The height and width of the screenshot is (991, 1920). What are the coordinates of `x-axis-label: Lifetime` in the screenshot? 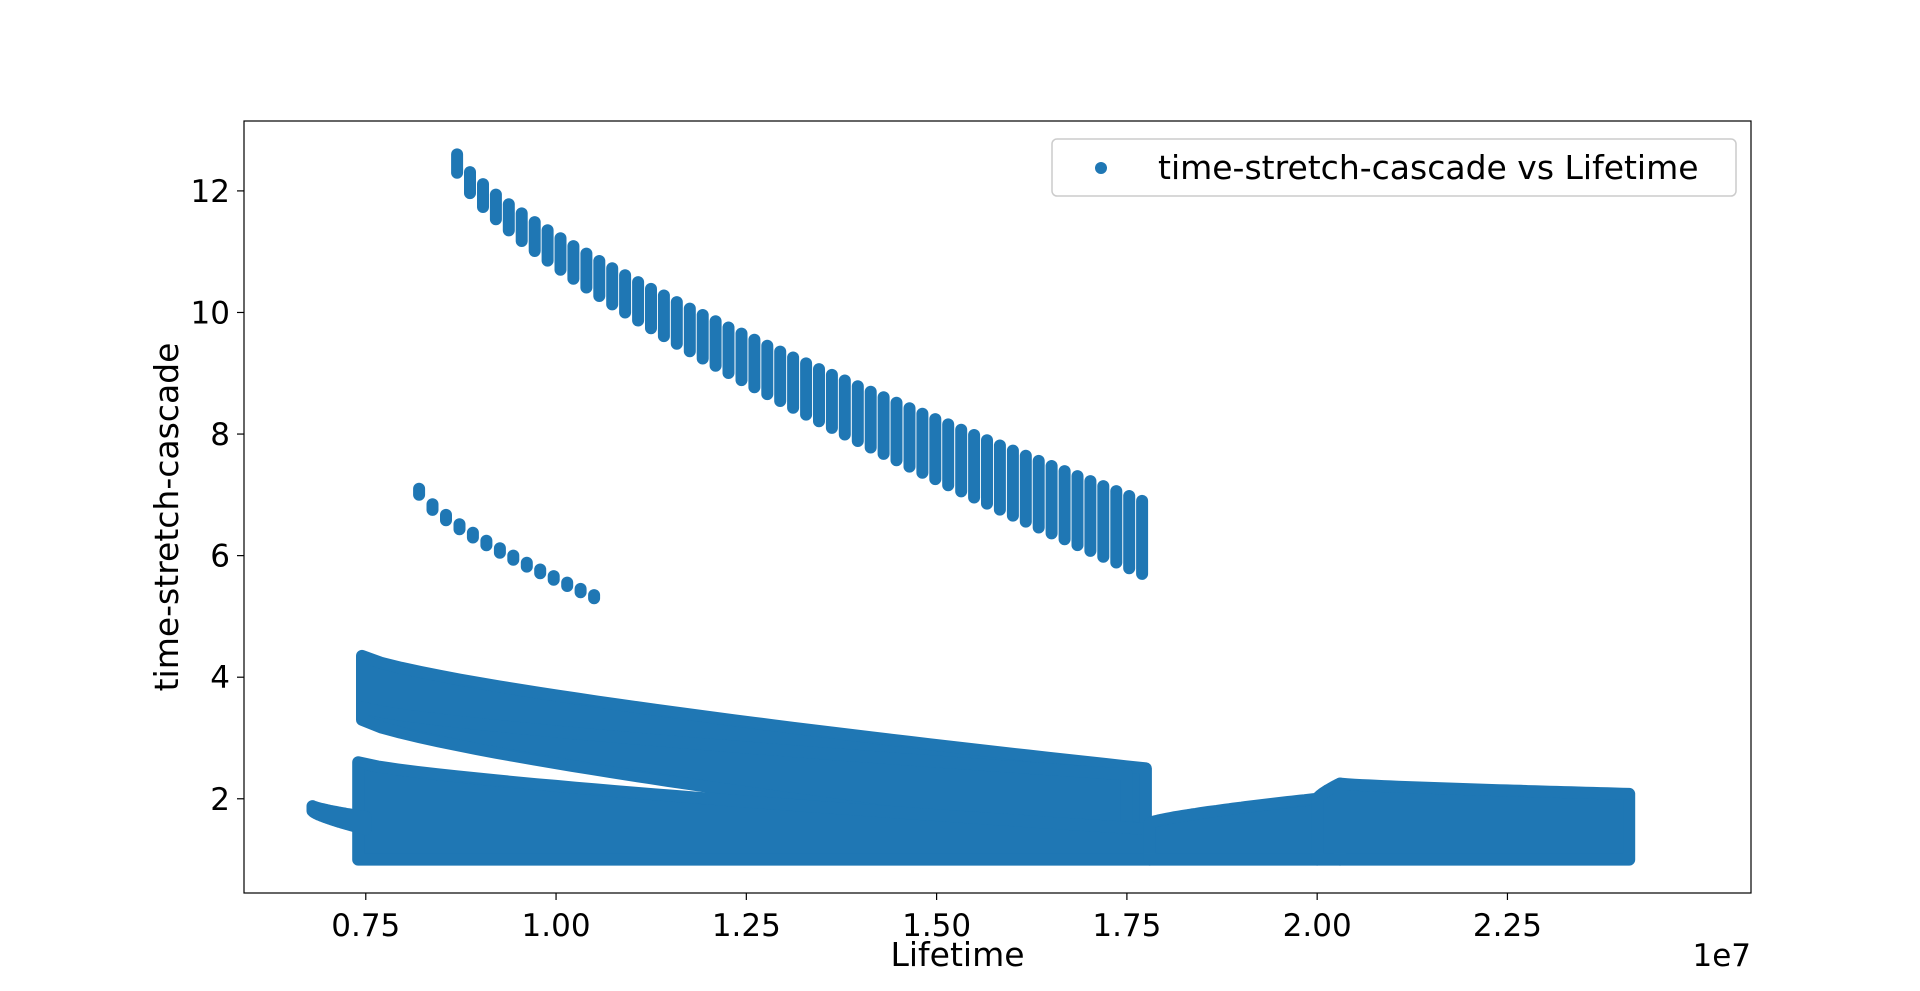 It's located at (957, 954).